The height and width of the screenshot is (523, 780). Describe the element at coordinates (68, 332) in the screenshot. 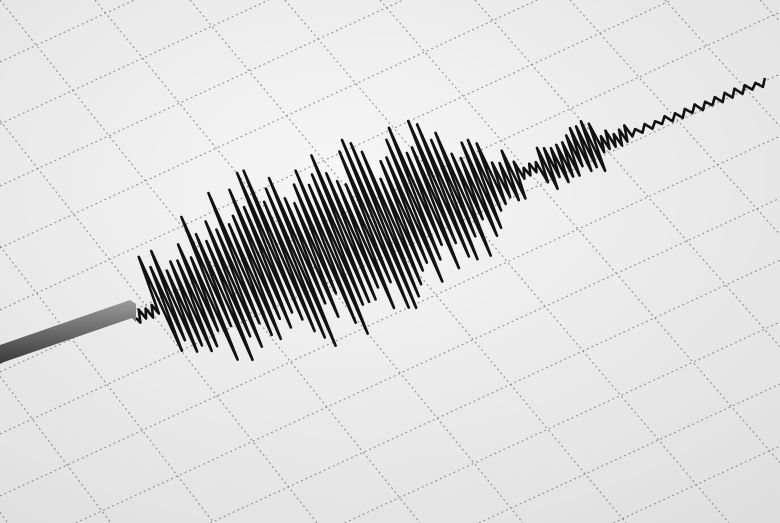

I see `stylus-arm` at that location.